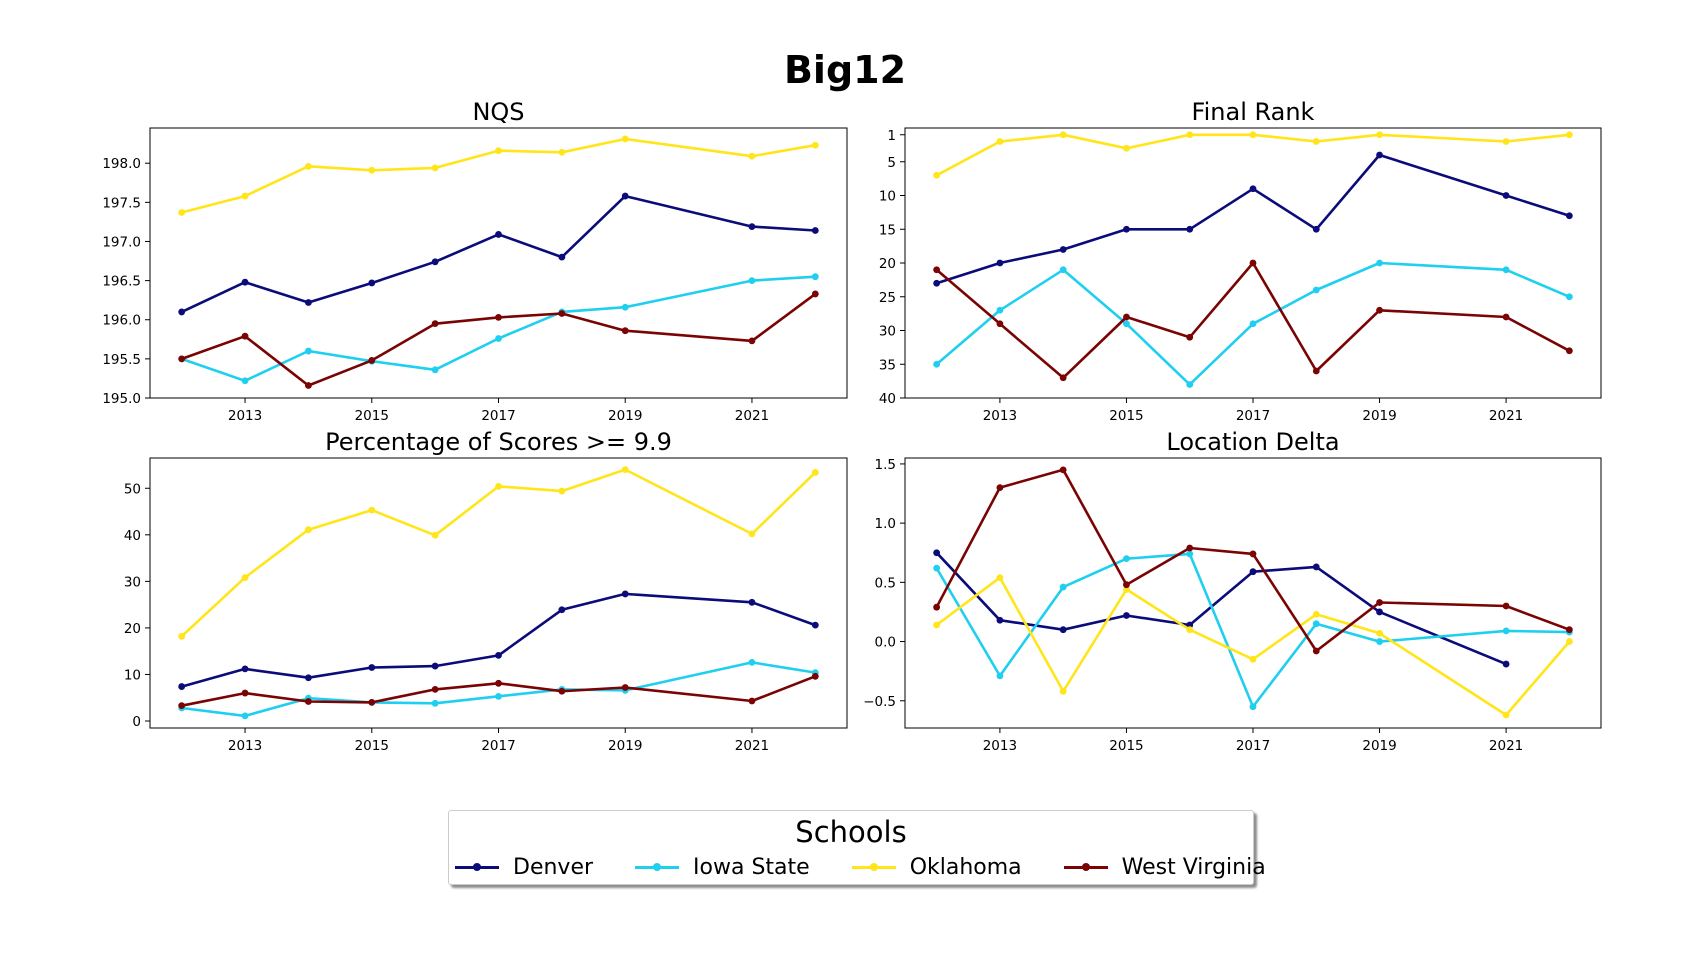 Image resolution: width=1691 pixels, height=980 pixels. I want to click on y-tick-label: 50, so click(132, 489).